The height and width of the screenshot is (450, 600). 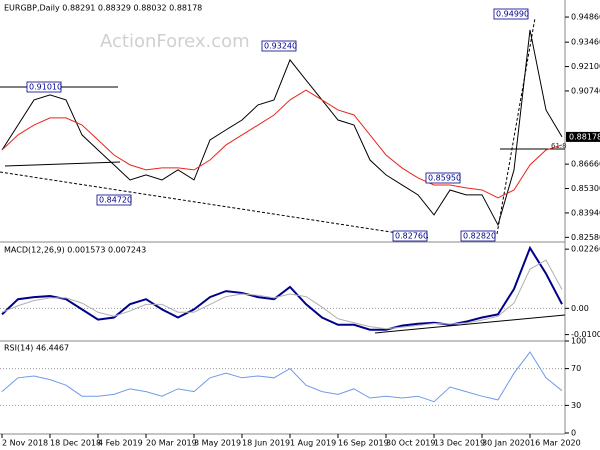 I want to click on y-tick-label: 30, so click(x=576, y=405).